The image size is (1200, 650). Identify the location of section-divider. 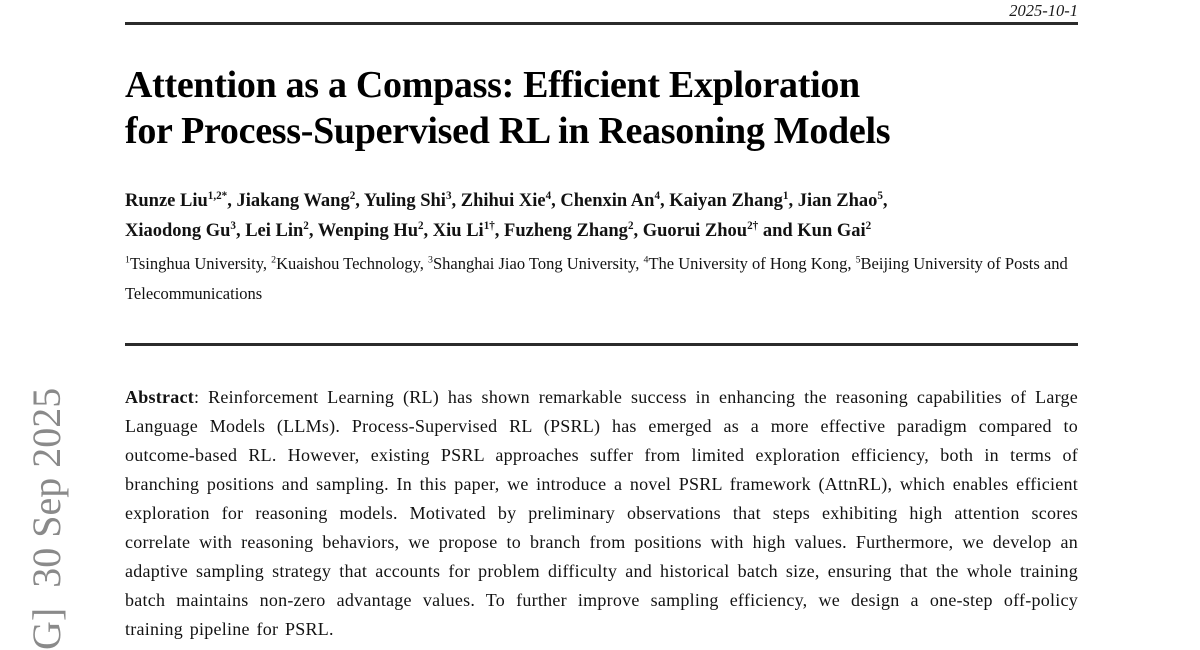
(601, 344).